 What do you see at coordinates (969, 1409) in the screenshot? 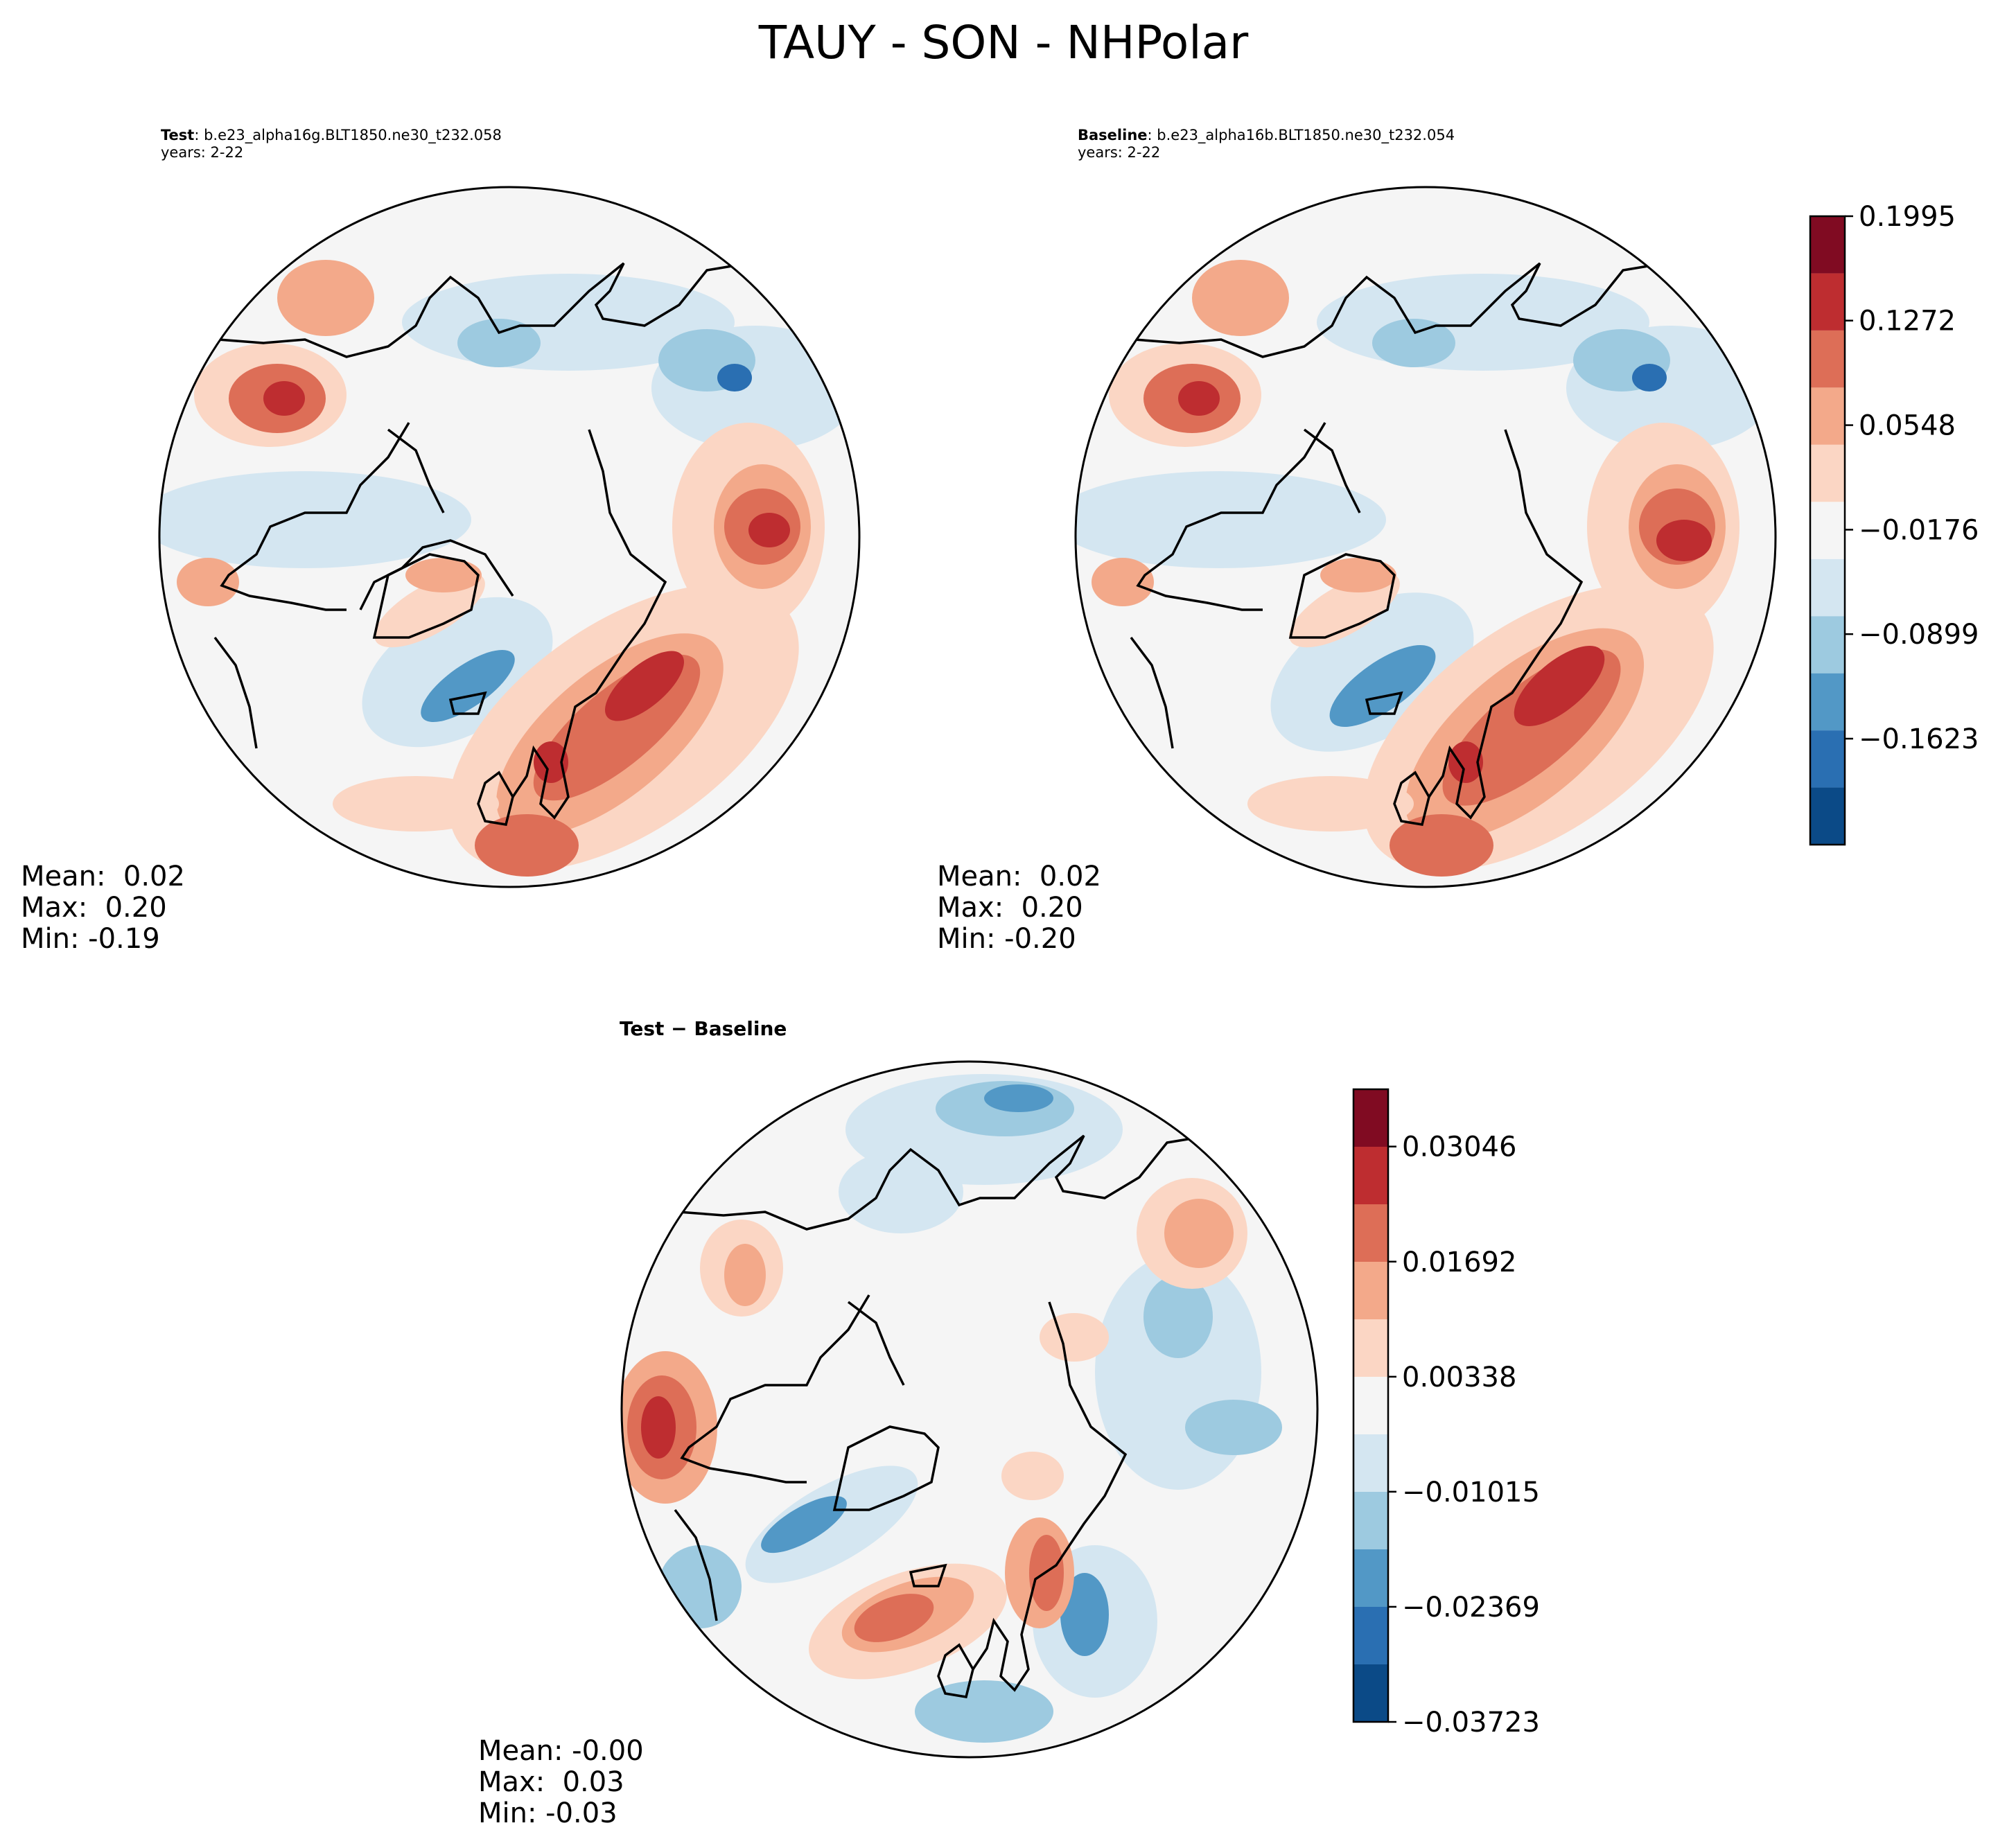
I see `diff-map` at bounding box center [969, 1409].